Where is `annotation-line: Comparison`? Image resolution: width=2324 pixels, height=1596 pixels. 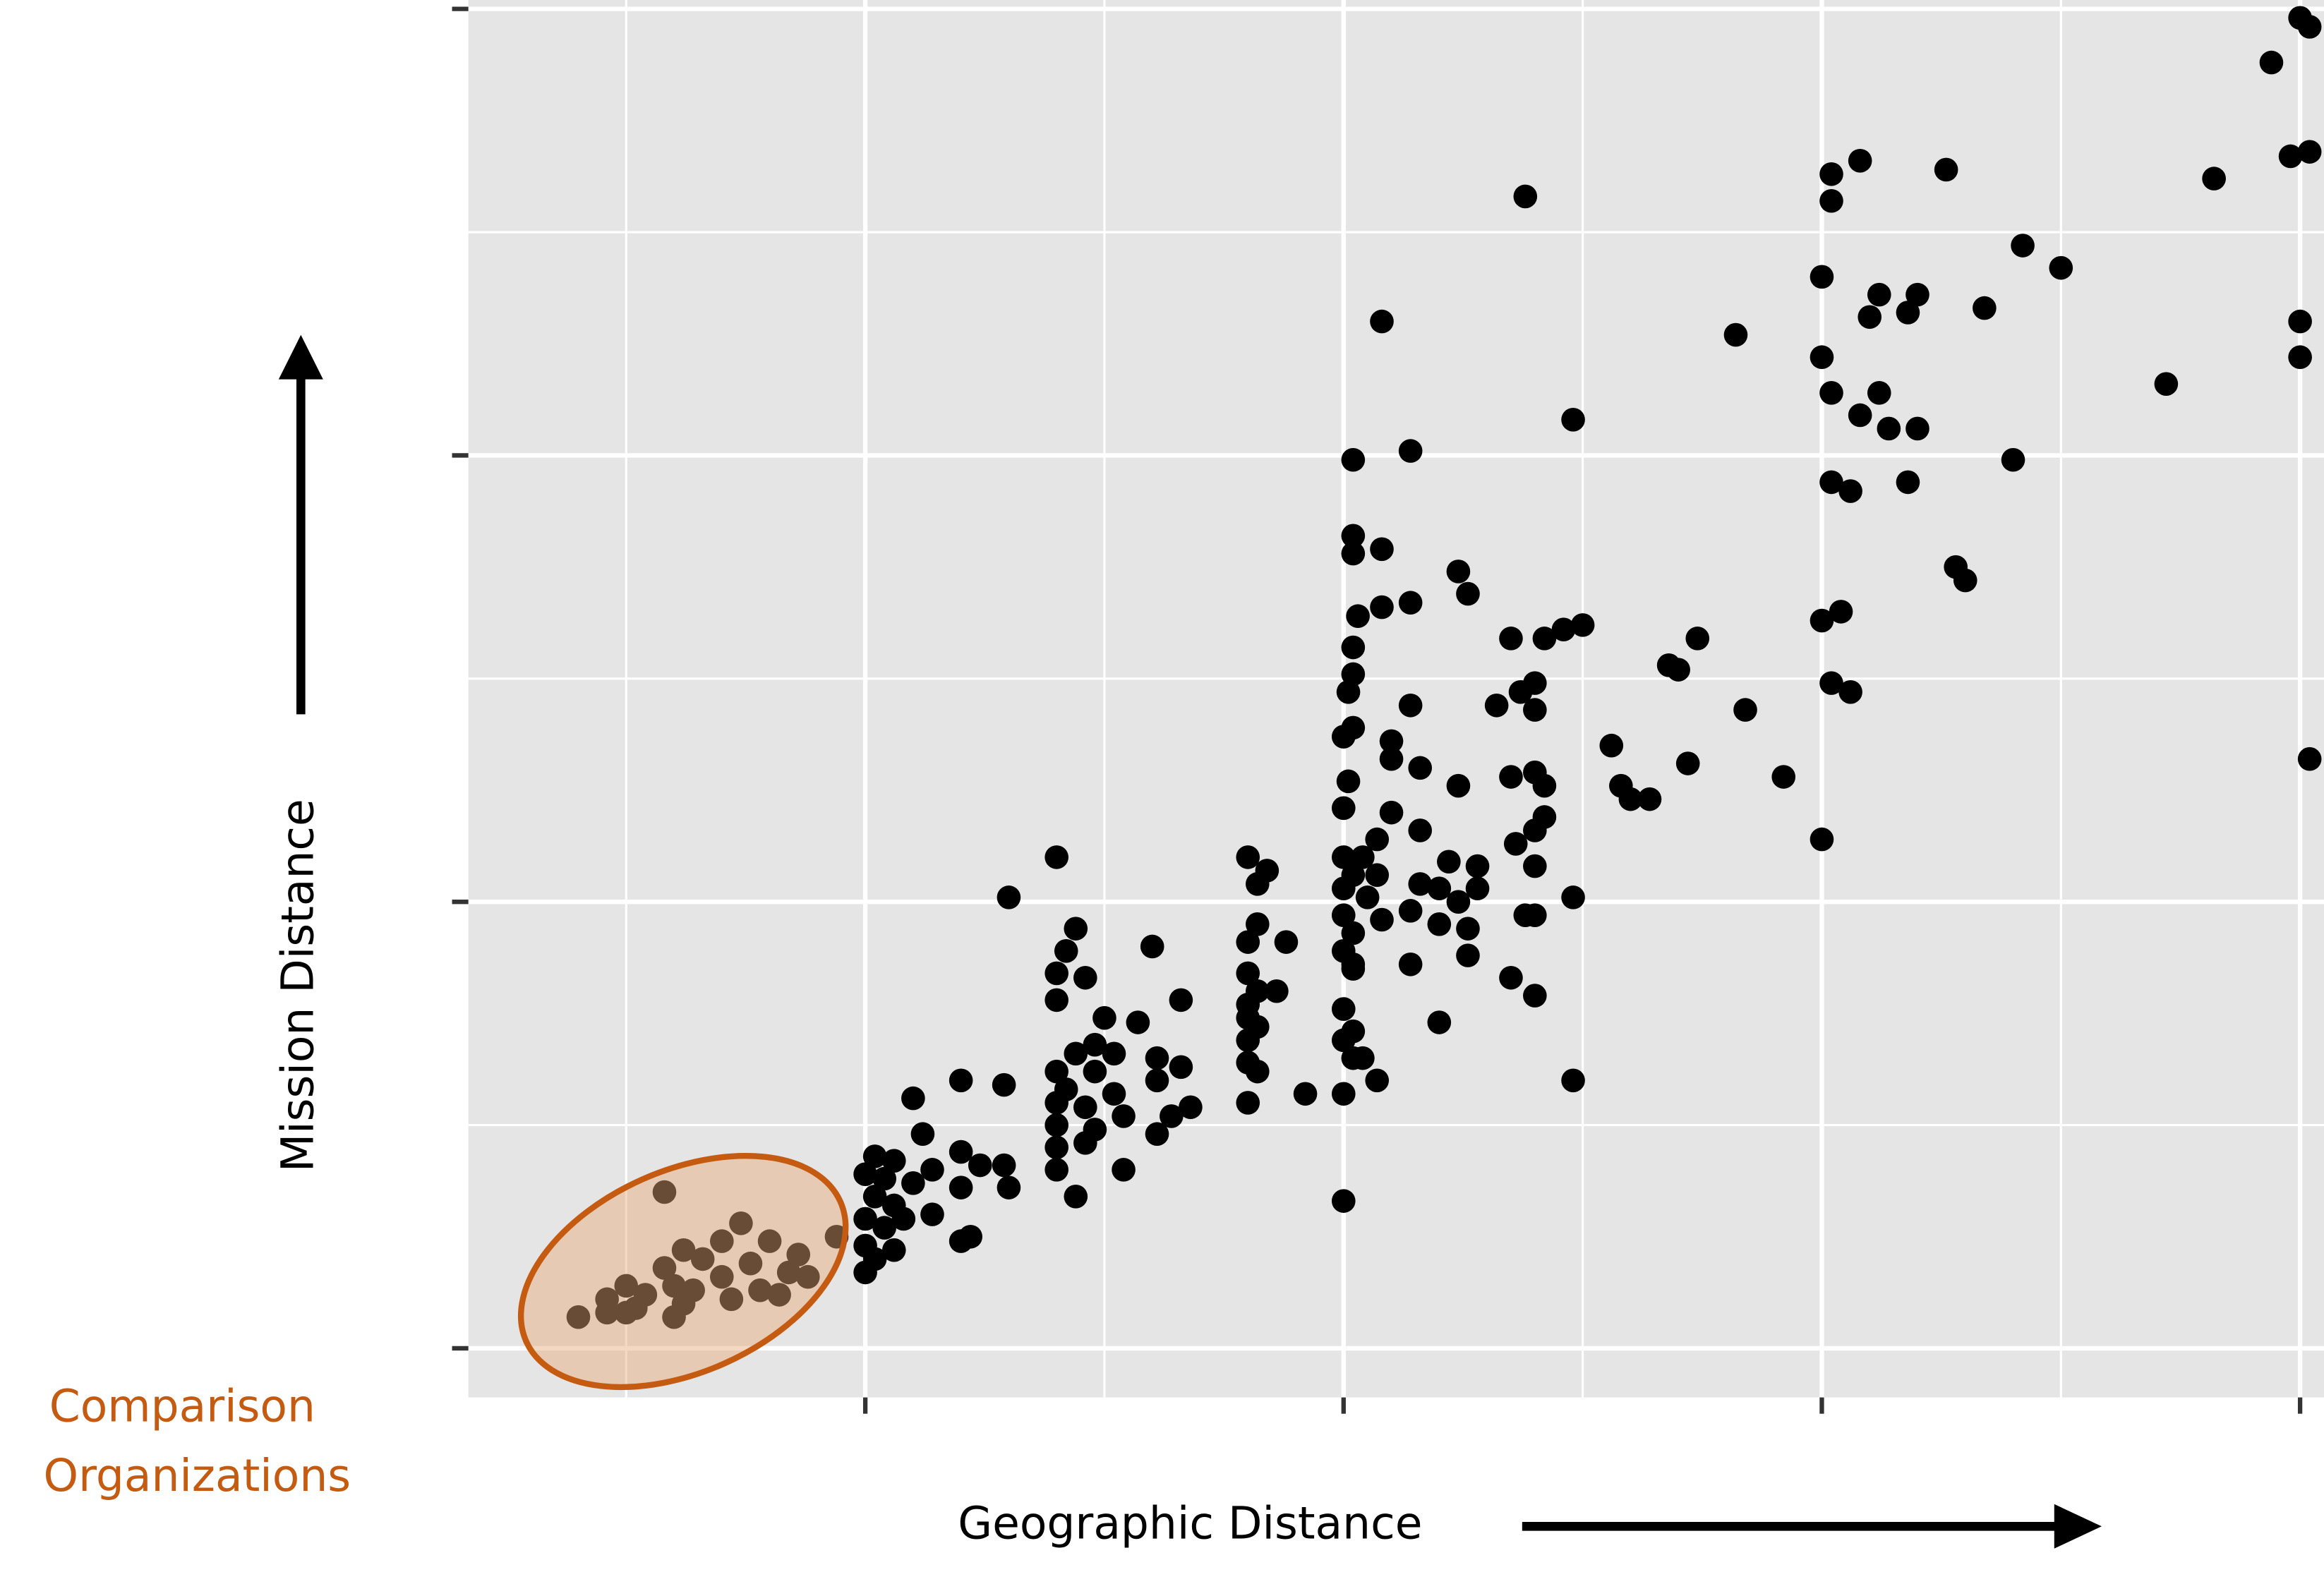 annotation-line: Comparison is located at coordinates (182, 1406).